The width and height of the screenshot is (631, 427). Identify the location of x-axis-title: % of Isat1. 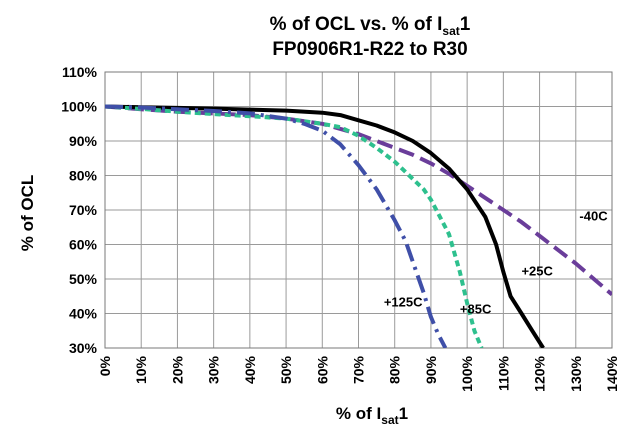
(372, 415).